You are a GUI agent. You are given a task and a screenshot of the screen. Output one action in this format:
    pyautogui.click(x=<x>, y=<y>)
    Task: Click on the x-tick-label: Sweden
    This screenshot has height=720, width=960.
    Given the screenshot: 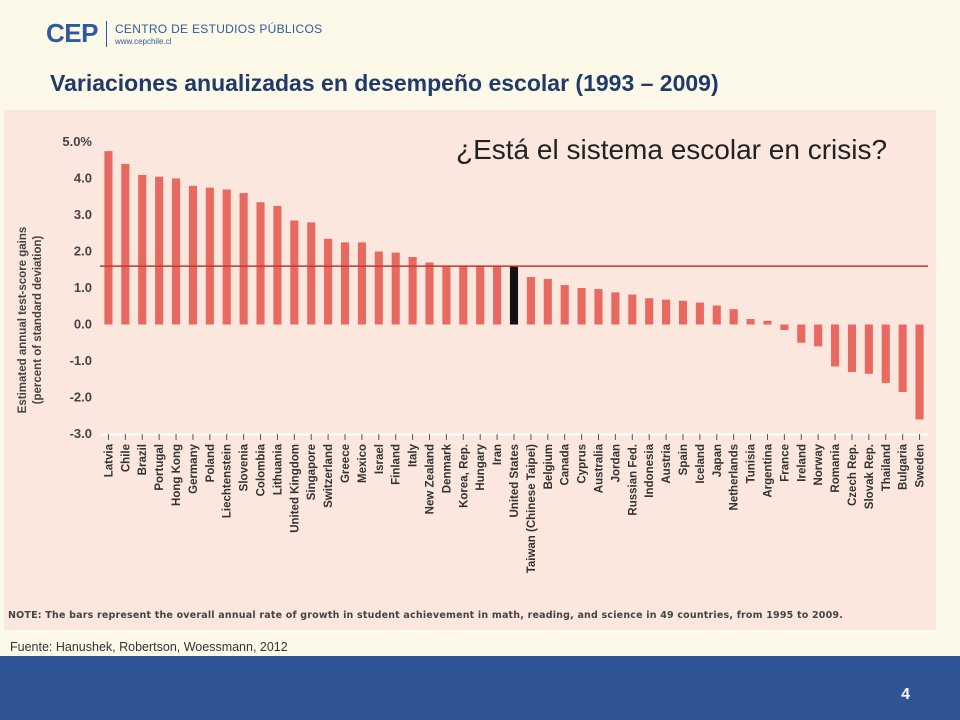 What is the action you would take?
    pyautogui.click(x=921, y=465)
    